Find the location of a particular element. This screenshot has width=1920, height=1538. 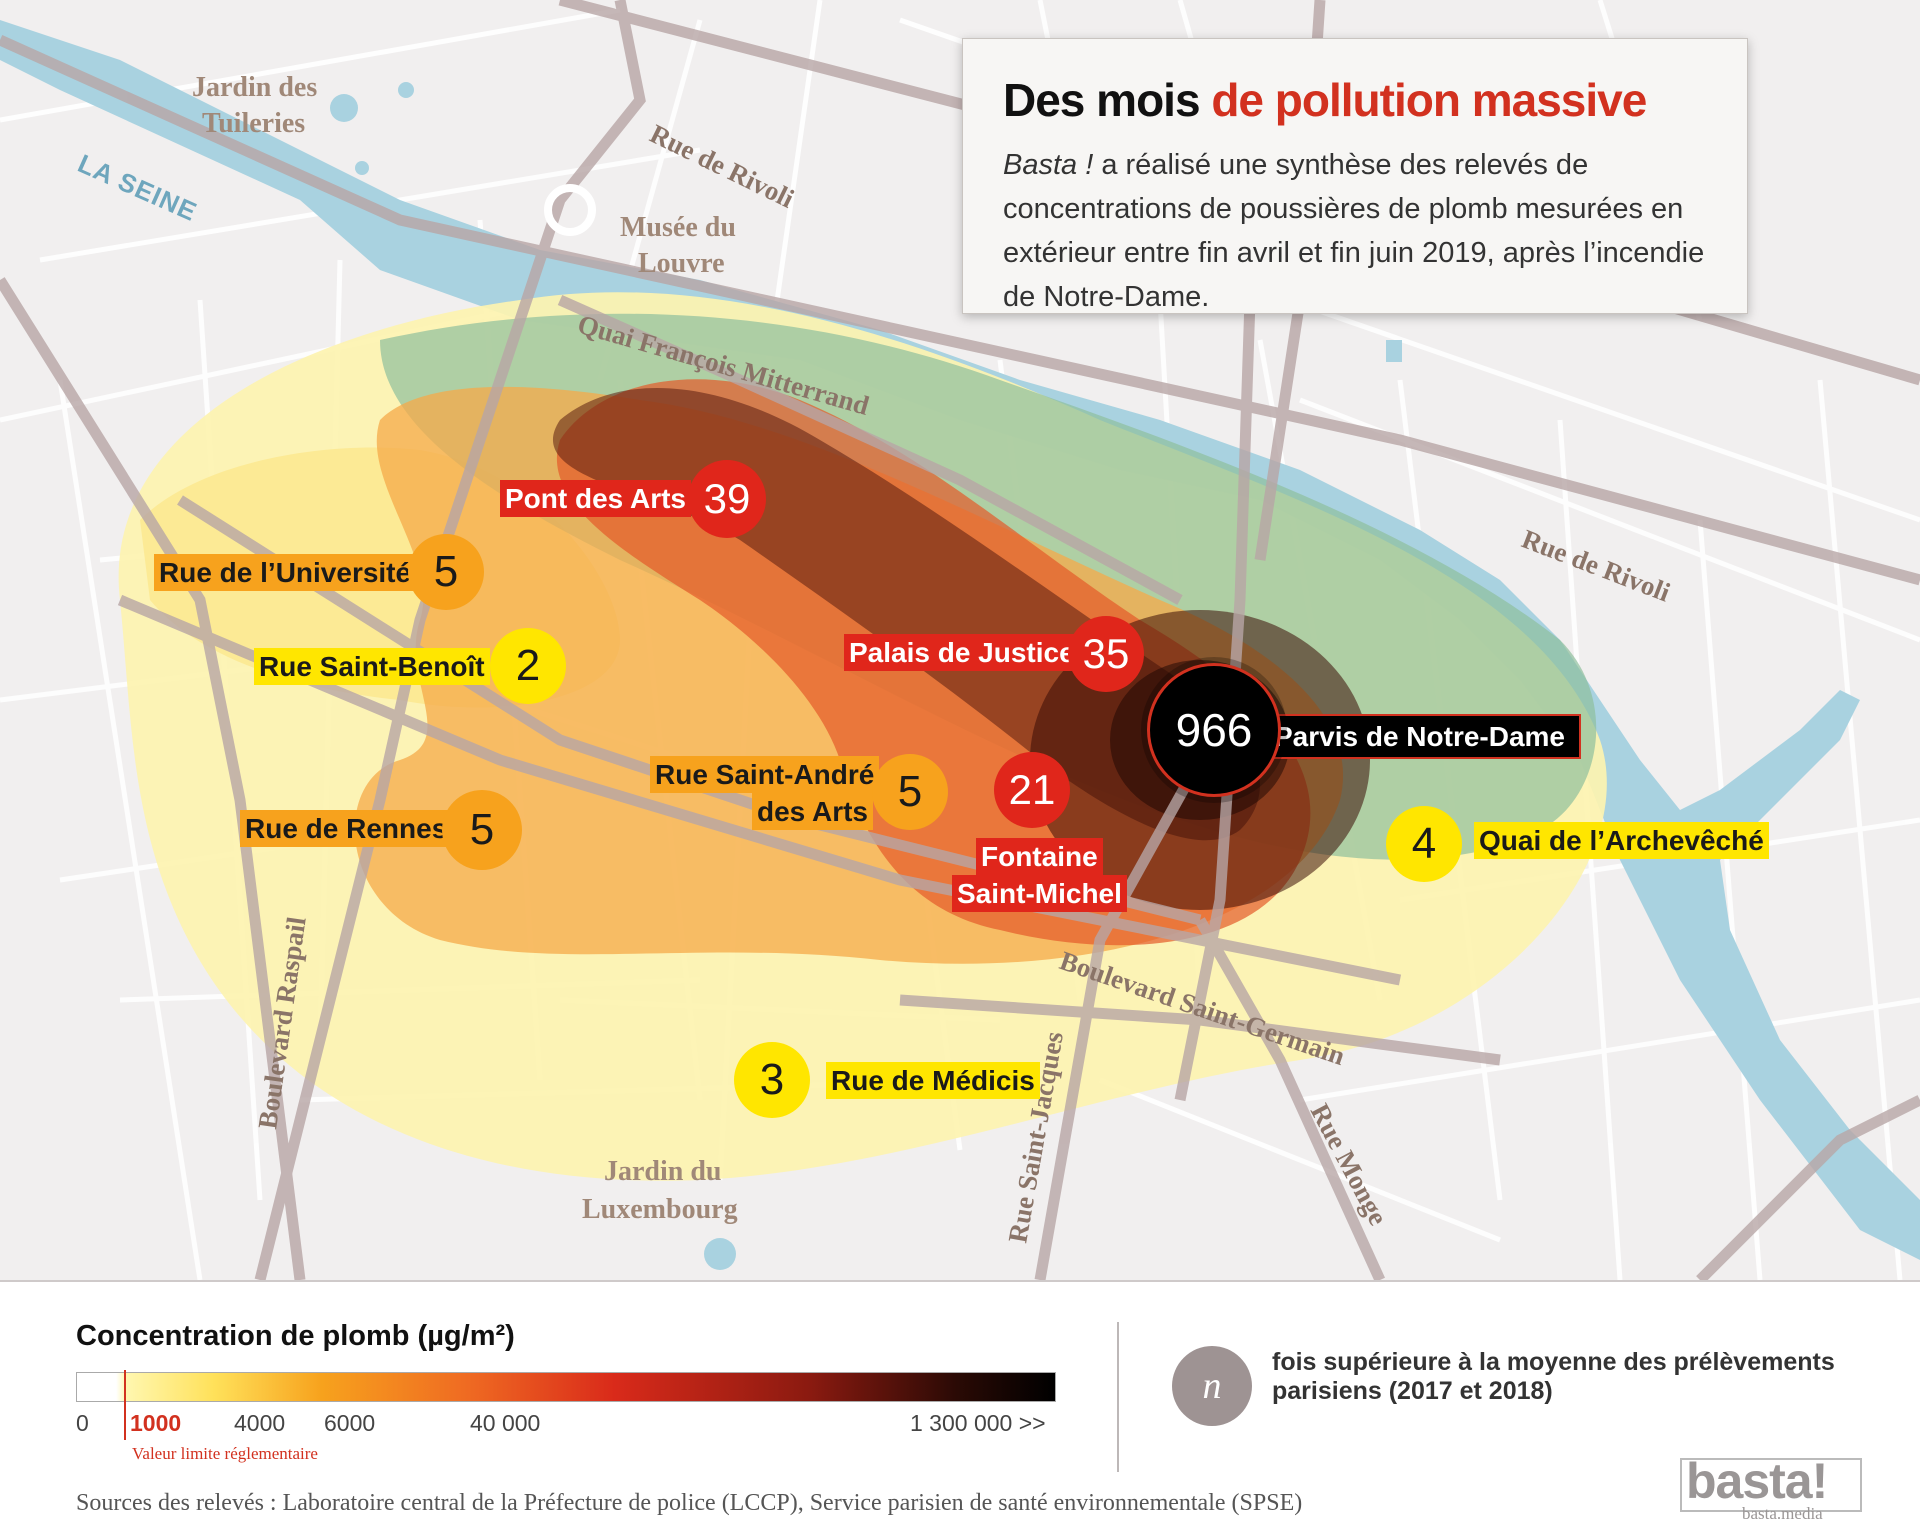

tick-40000: 40 000 is located at coordinates (505, 1423).